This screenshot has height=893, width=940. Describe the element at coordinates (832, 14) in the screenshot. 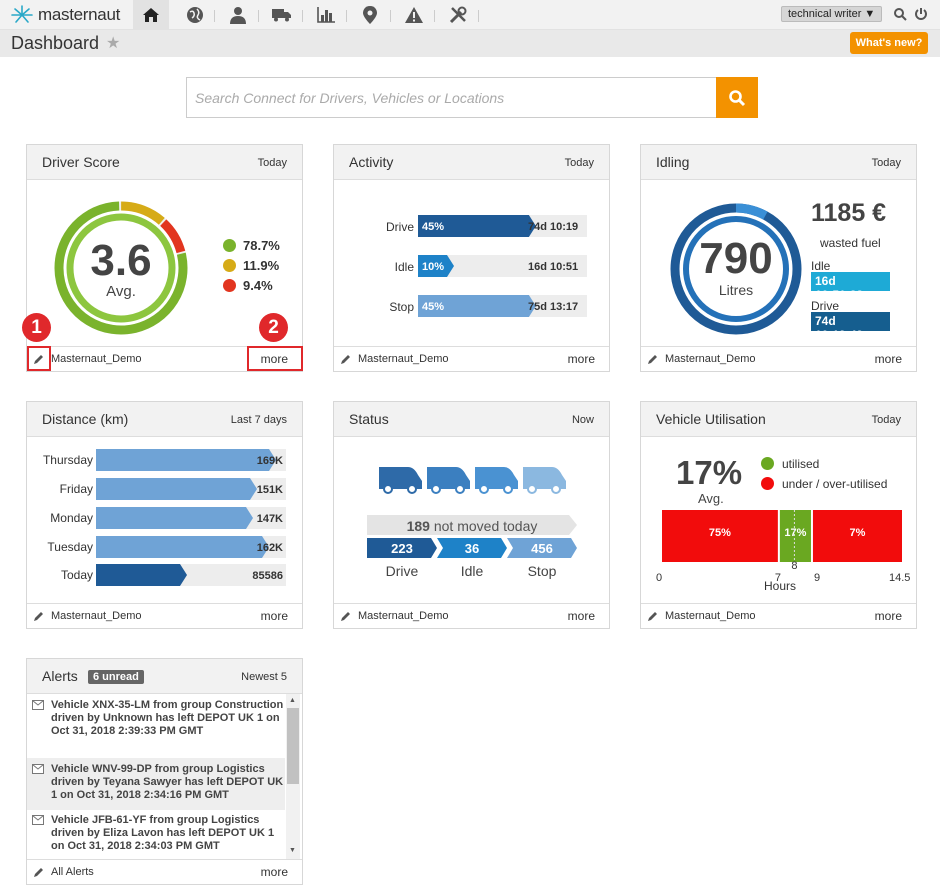

I see `user-menu: technical writer ▼` at that location.